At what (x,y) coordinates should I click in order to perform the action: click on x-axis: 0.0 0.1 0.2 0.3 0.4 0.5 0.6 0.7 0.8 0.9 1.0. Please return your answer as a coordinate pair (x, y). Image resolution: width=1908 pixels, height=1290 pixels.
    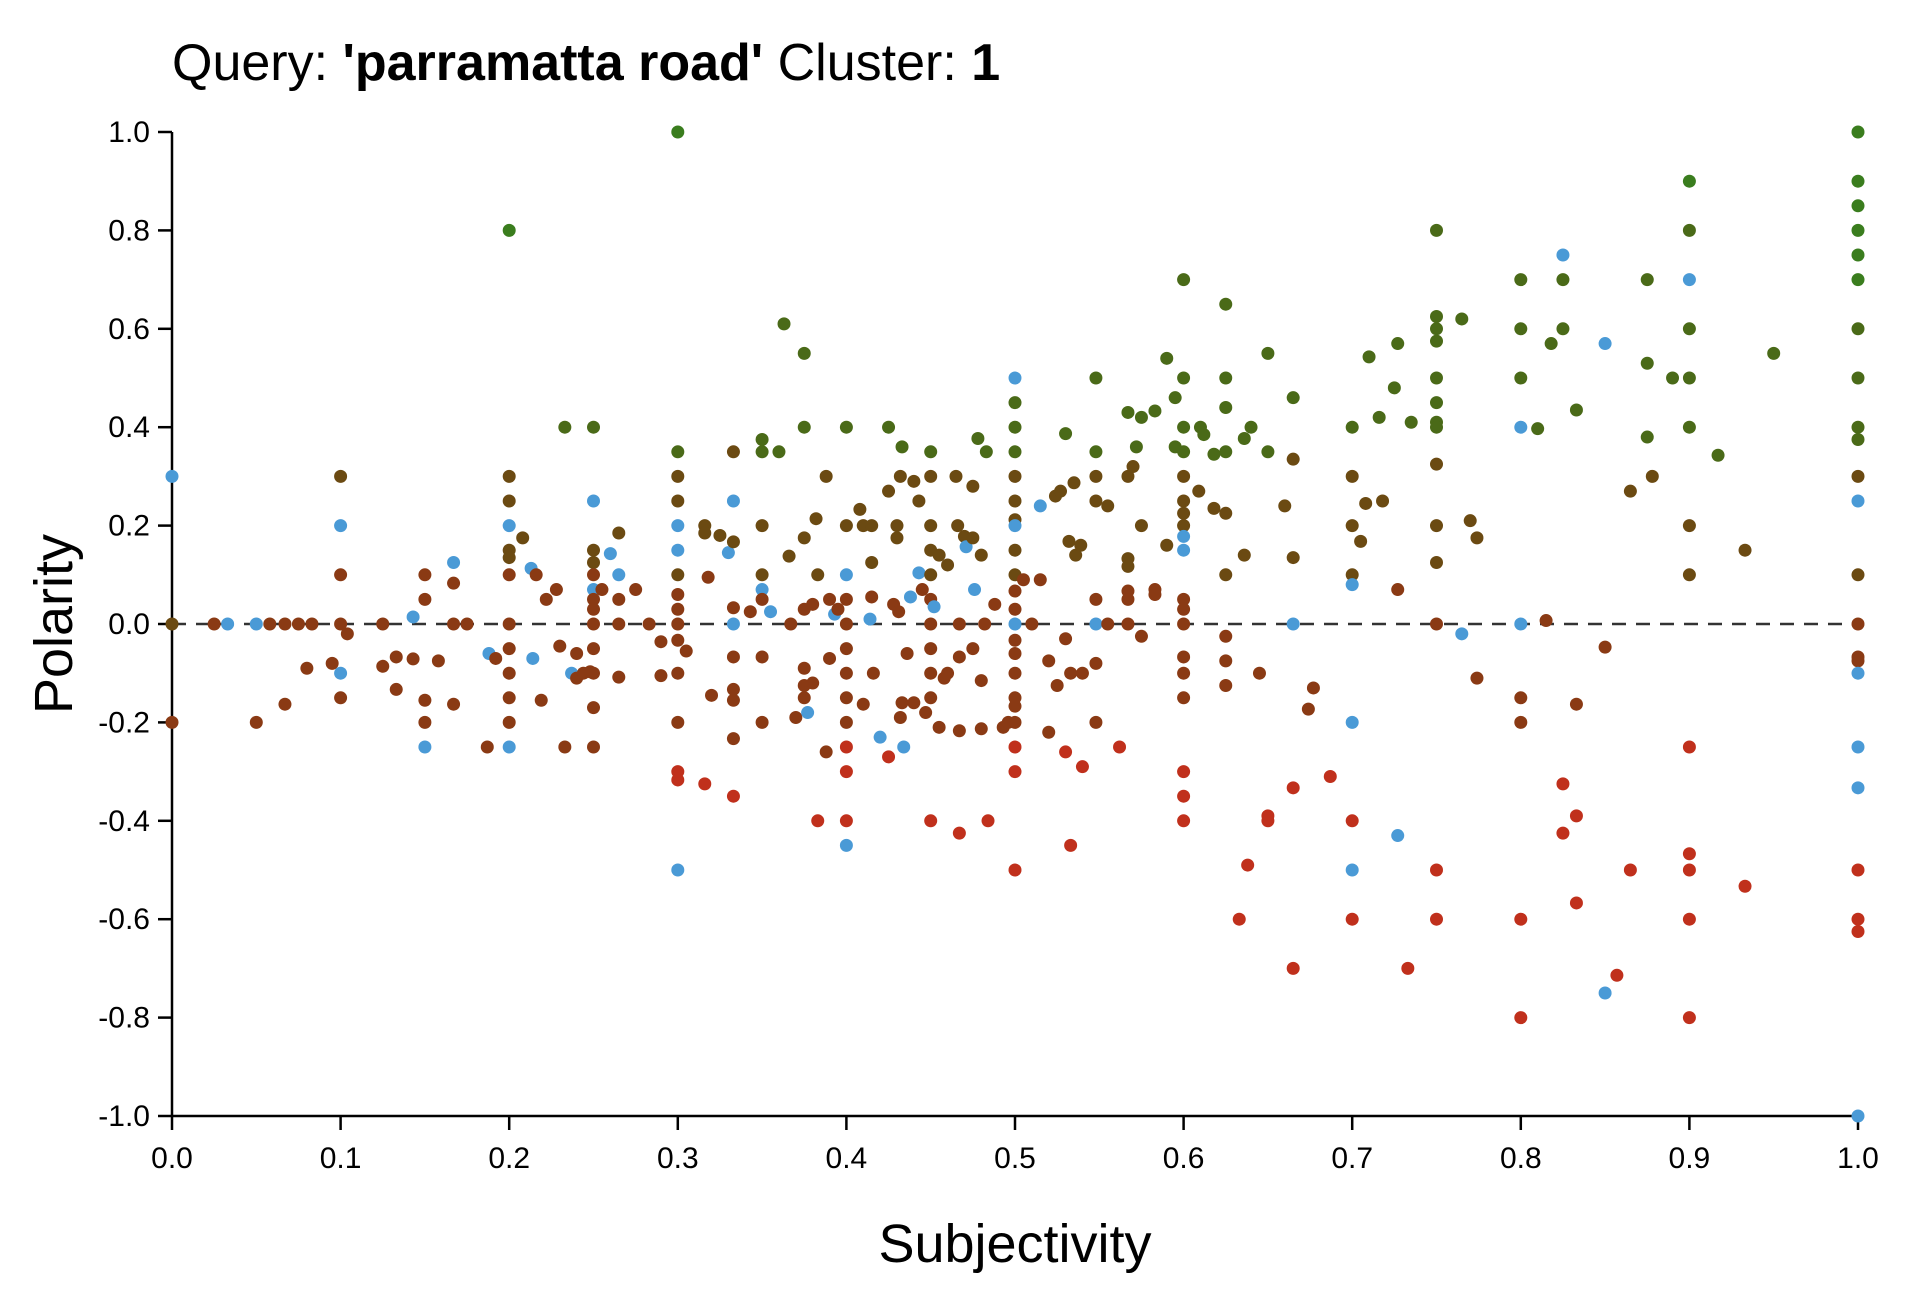
    Looking at the image, I should click on (1015, 1144).